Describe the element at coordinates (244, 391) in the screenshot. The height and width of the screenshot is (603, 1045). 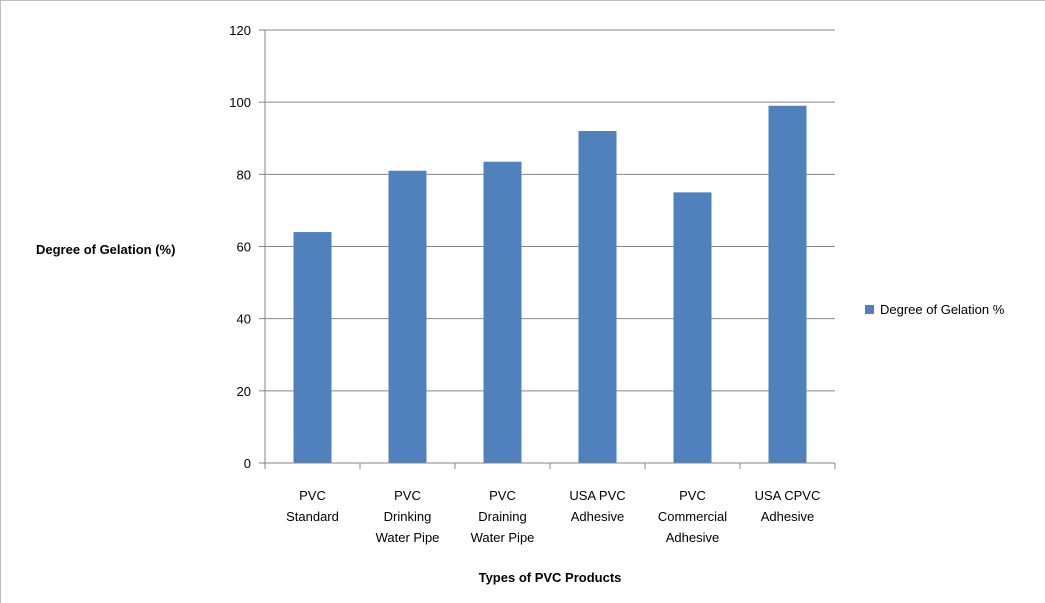
I see `y-tick-label: 20` at that location.